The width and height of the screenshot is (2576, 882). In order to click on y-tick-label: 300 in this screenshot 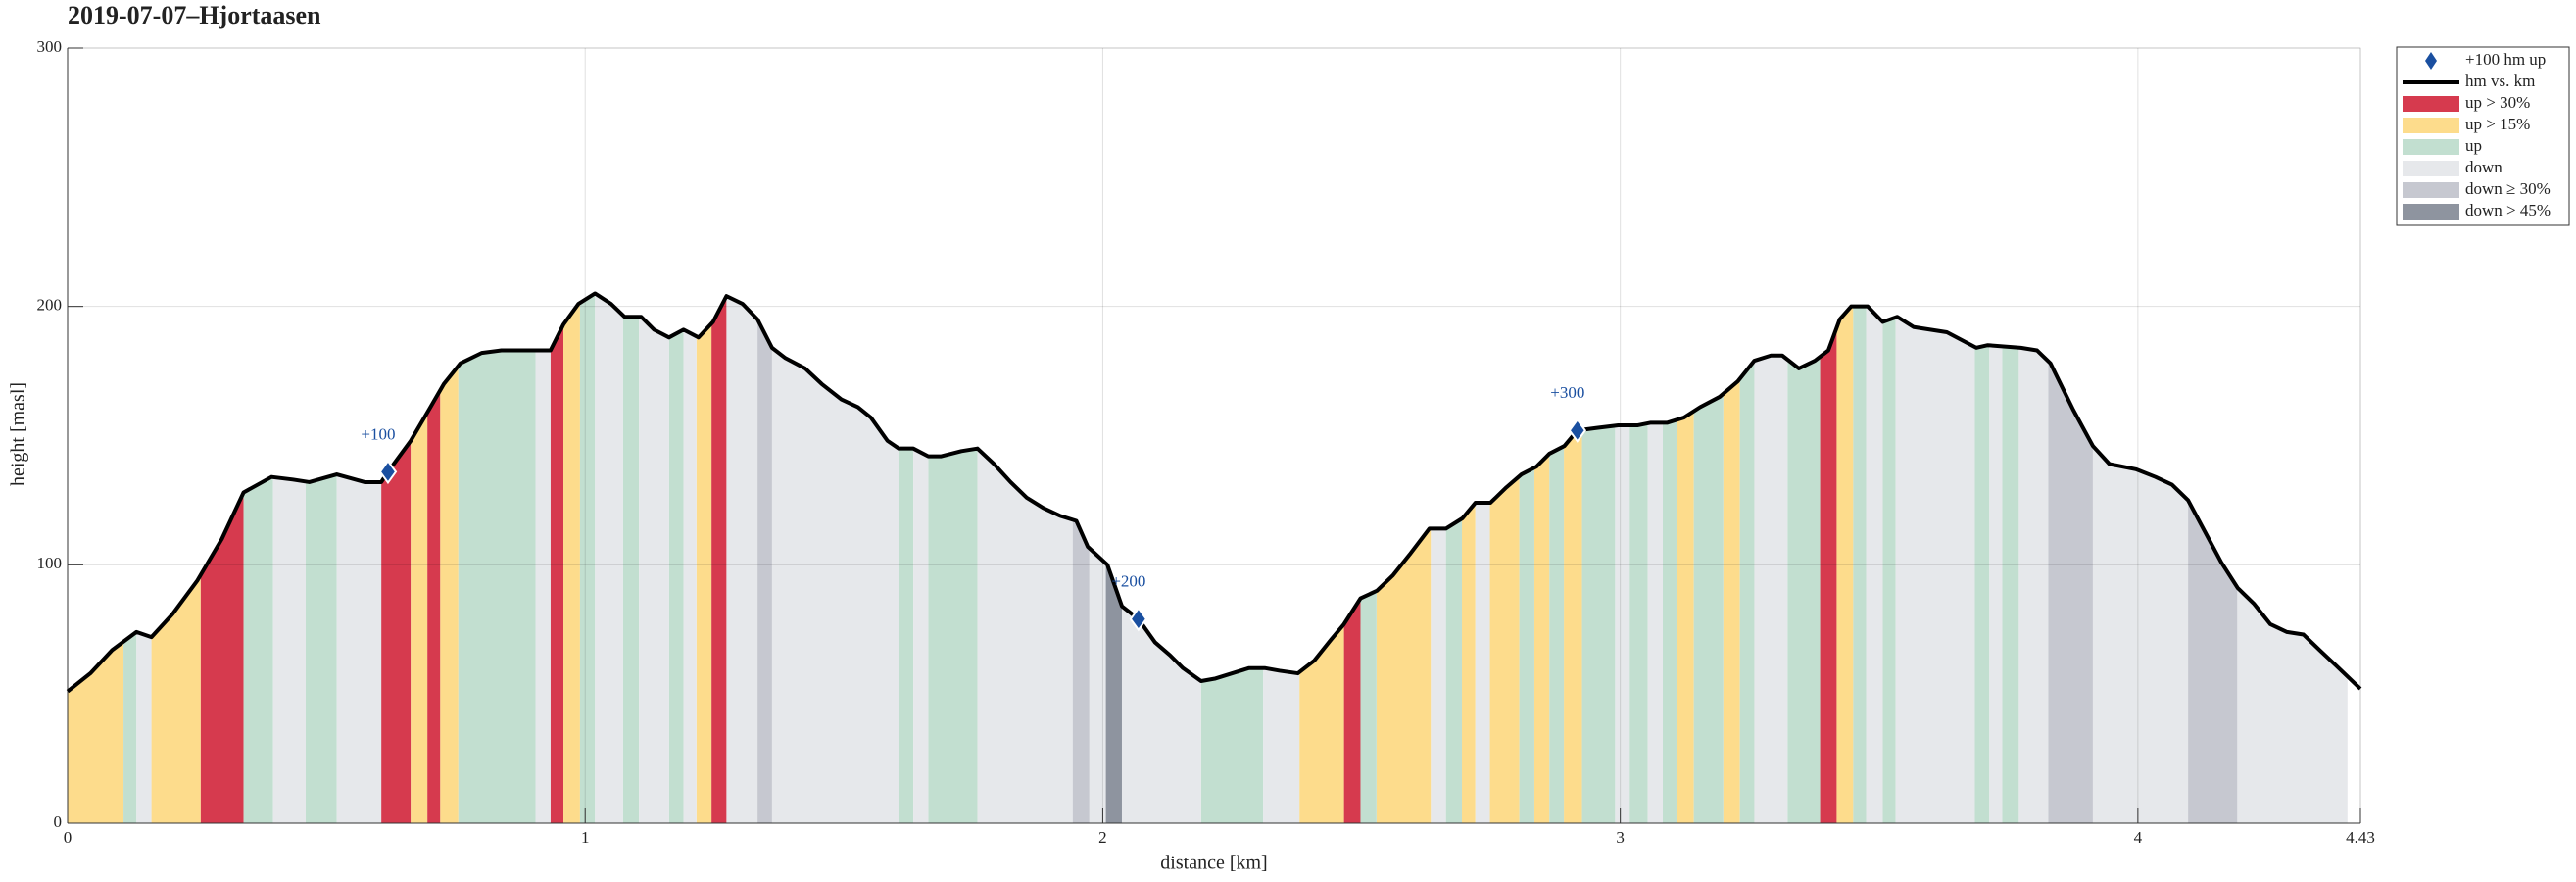, I will do `click(50, 47)`.